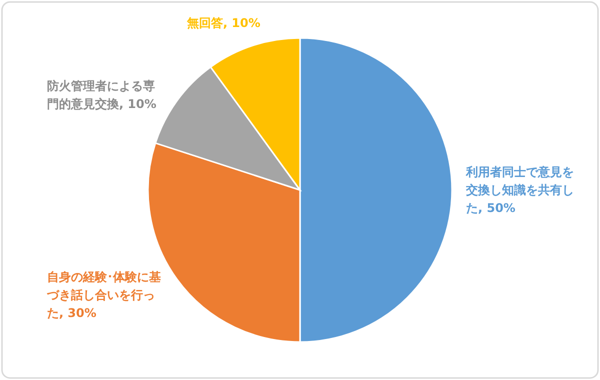 This screenshot has width=600, height=380. What do you see at coordinates (520, 190) in the screenshot?
I see `slice-label: 利用者同士で意見を交換し知識を共有した, 50%` at bounding box center [520, 190].